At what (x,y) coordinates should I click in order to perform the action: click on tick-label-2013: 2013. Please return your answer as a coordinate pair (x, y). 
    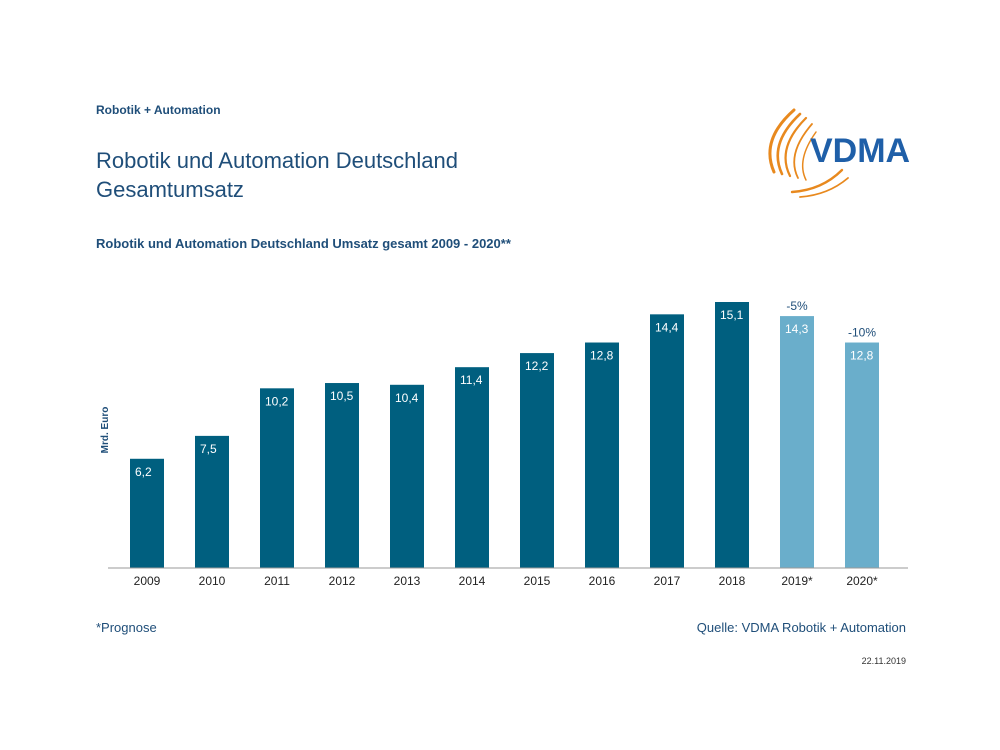
    Looking at the image, I should click on (407, 581).